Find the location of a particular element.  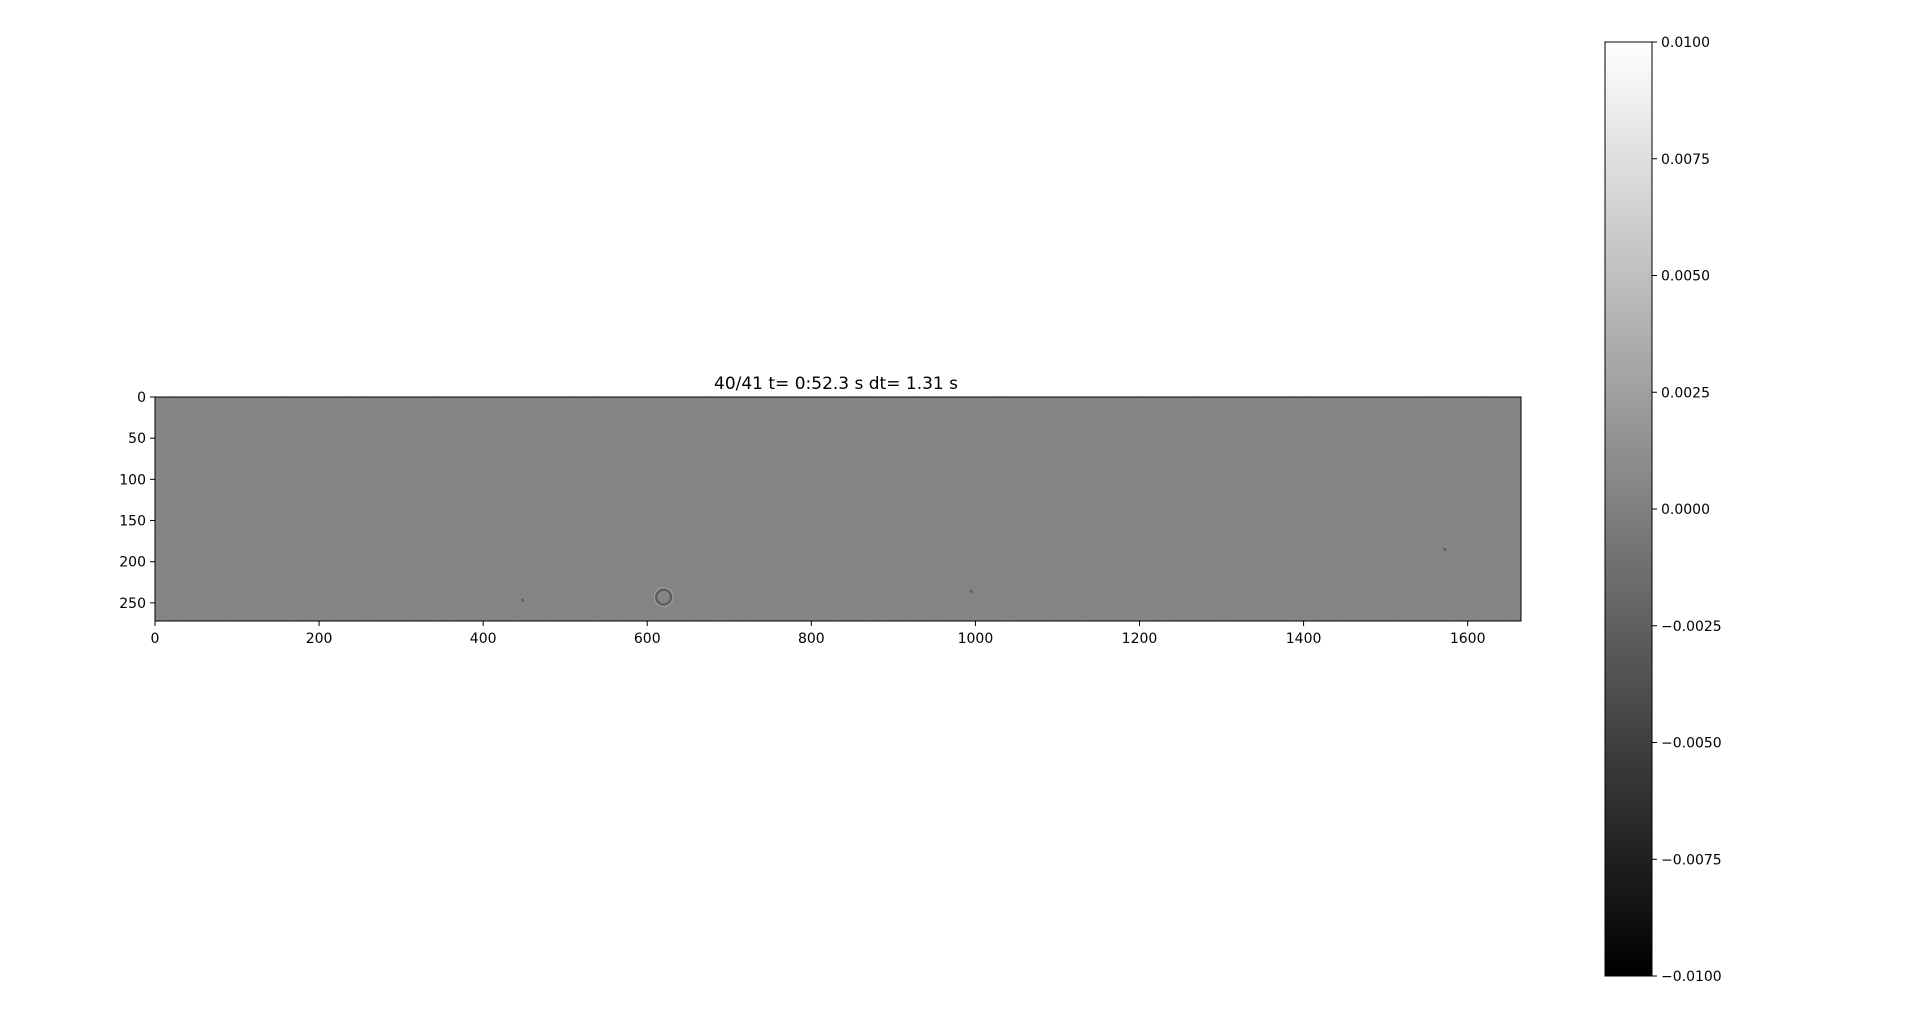

x-axis: 0 200 400 600 800 1000 1200 1400 1600 is located at coordinates (818, 634).